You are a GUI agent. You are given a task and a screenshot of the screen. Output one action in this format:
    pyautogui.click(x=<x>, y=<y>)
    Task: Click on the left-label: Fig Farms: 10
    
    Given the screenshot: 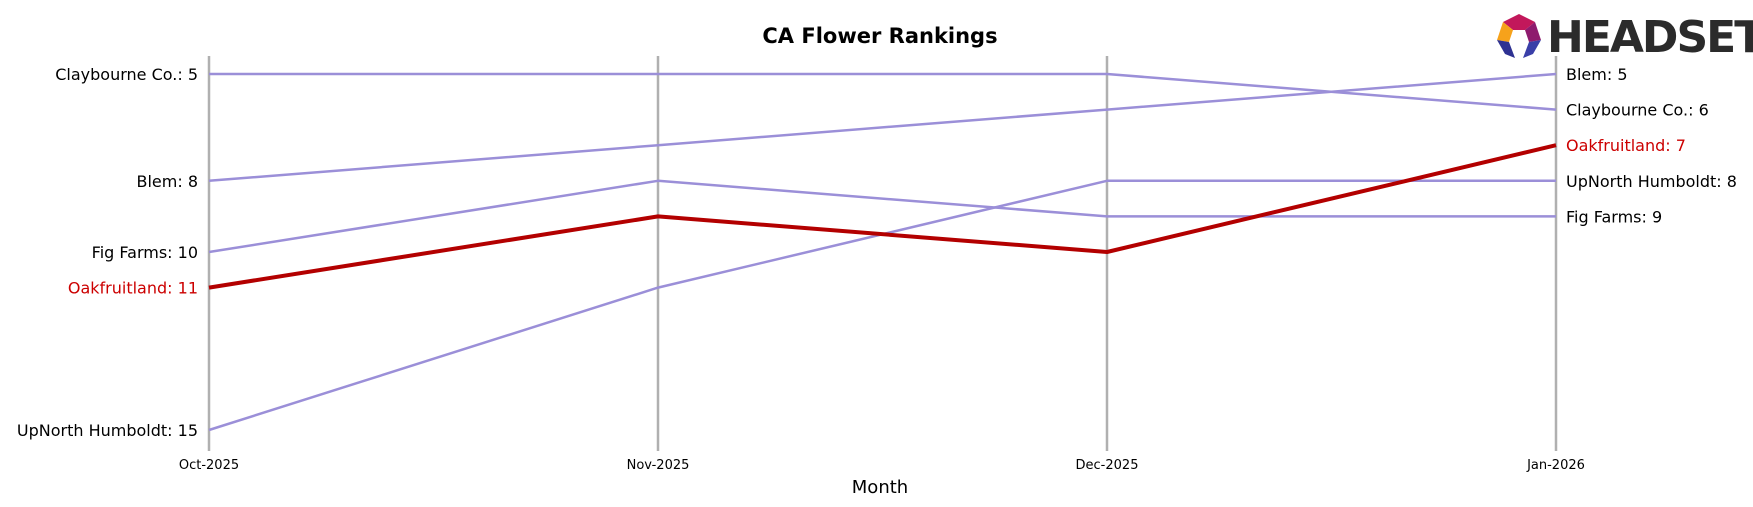 What is the action you would take?
    pyautogui.click(x=145, y=252)
    